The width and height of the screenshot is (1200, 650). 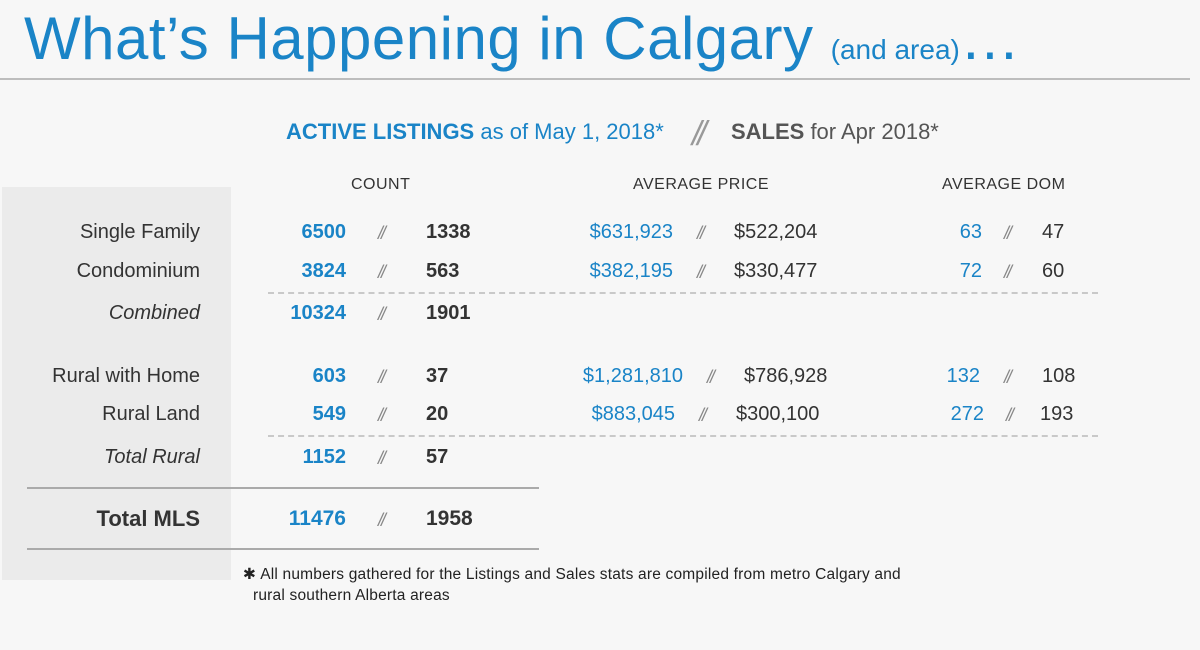 I want to click on row-label-condominium: Condominium, so click(x=138, y=271).